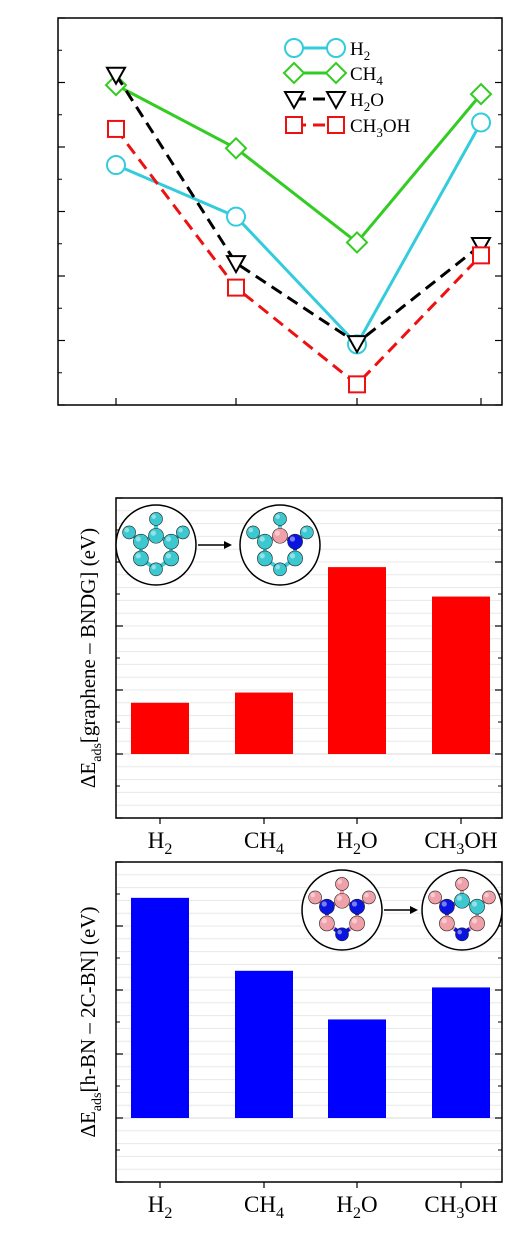  I want to click on inset-graphene-to-bndg, so click(218, 545).